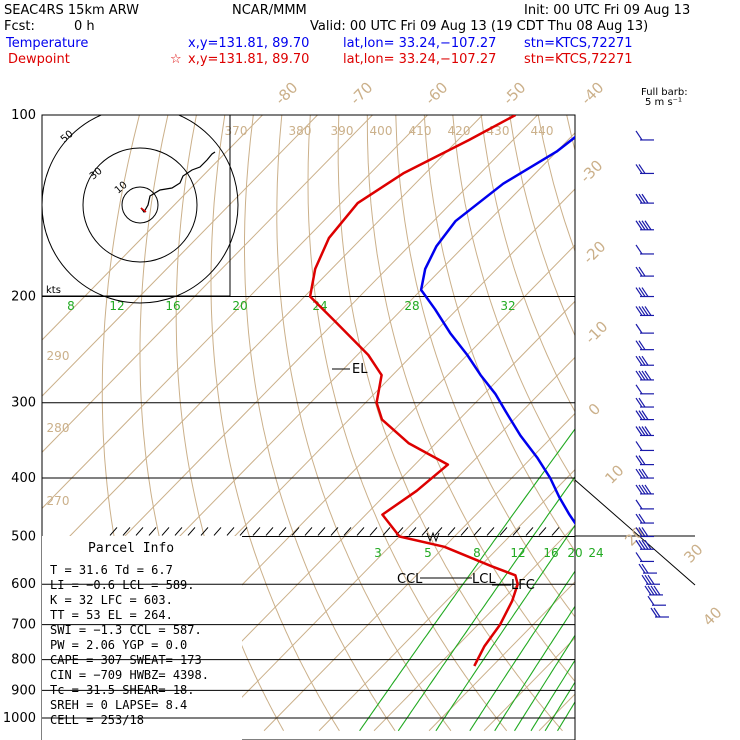  What do you see at coordinates (550, 553) in the screenshot?
I see `mixing-ratio-label-lower: 16` at bounding box center [550, 553].